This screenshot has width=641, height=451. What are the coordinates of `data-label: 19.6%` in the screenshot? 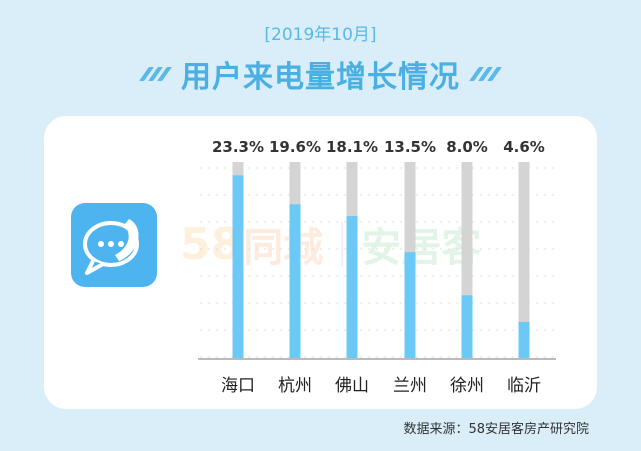 It's located at (295, 147).